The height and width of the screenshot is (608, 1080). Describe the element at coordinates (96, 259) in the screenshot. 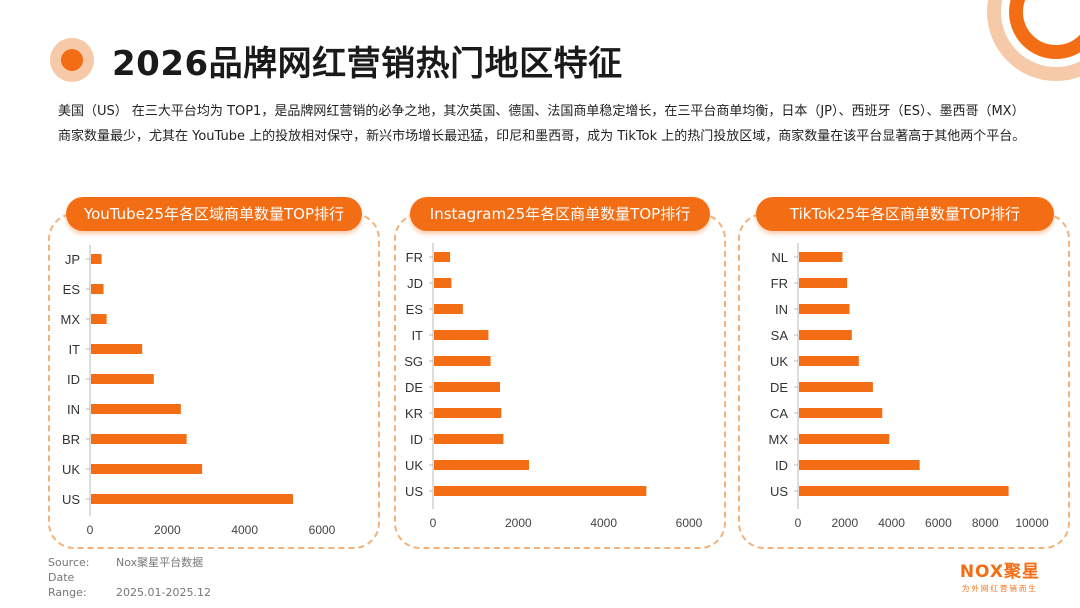

I see `bar-jp` at that location.